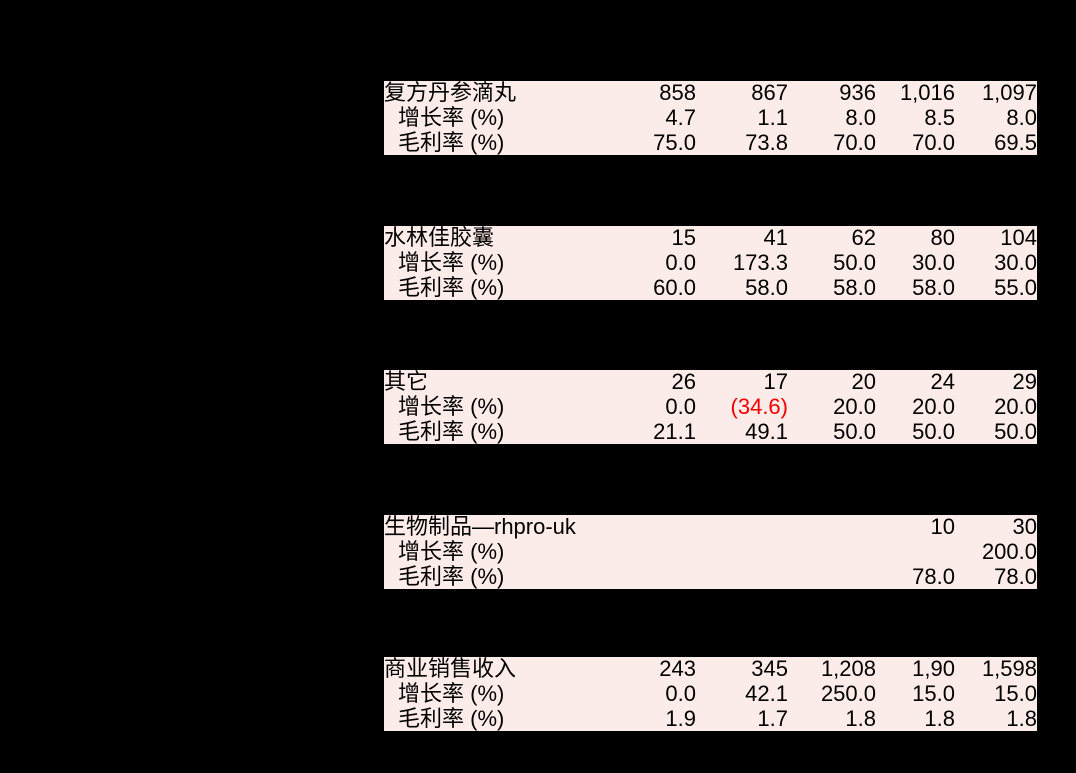 This screenshot has width=1076, height=773. What do you see at coordinates (677, 669) in the screenshot?
I see `revenue-value: 243` at bounding box center [677, 669].